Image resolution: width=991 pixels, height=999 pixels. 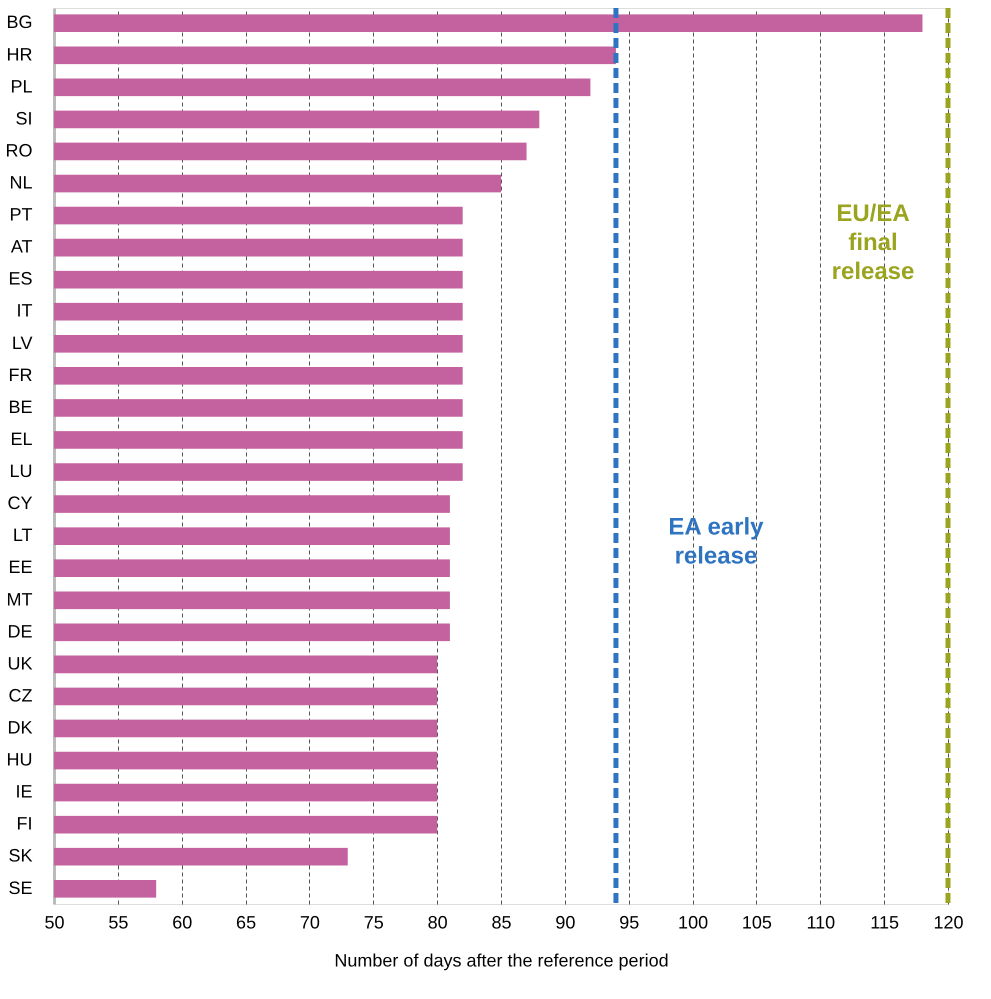 I want to click on y-tick-label: SE, so click(x=20, y=888).